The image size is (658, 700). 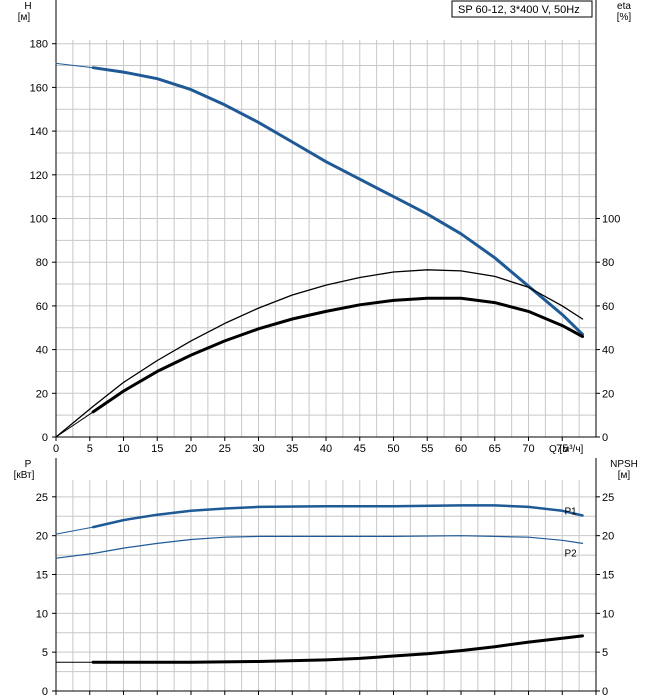 What do you see at coordinates (225, 449) in the screenshot?
I see `x-tick-label: 25` at bounding box center [225, 449].